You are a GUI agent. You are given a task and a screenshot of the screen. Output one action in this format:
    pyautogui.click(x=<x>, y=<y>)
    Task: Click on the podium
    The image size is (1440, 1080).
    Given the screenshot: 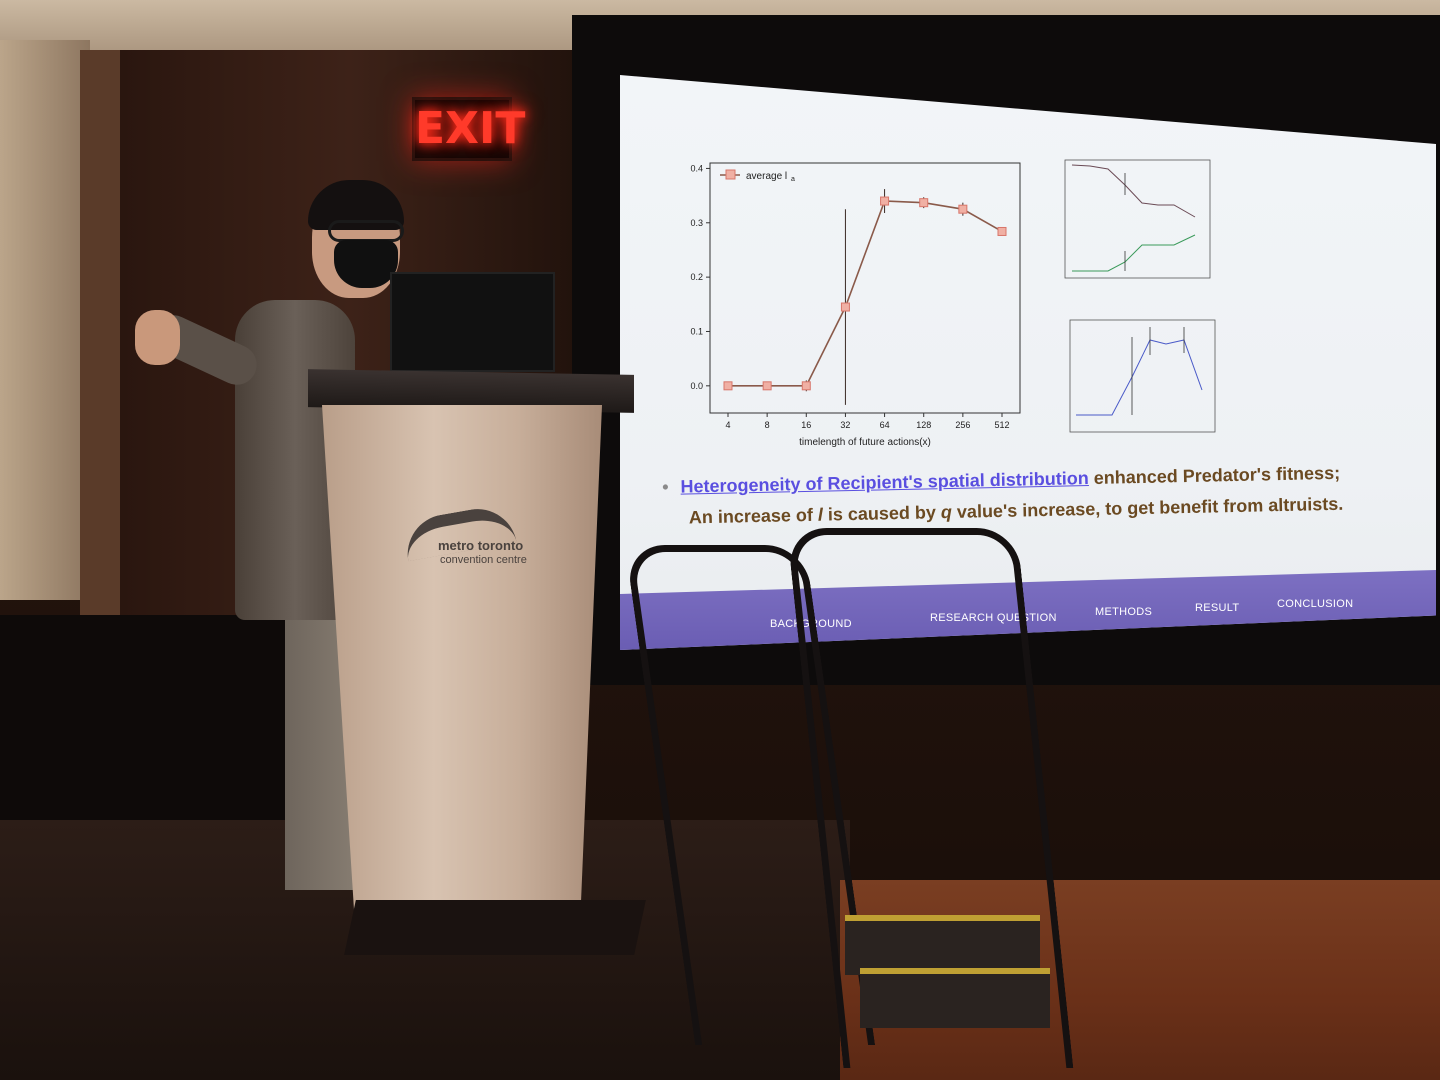 What is the action you would take?
    pyautogui.click(x=462, y=670)
    